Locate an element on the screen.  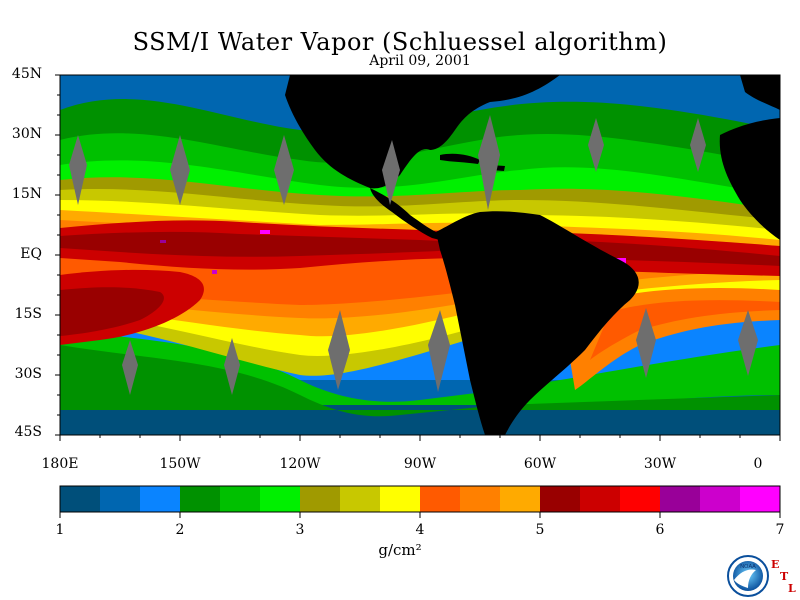
lon-label-30w: 30W is located at coordinates (660, 464).